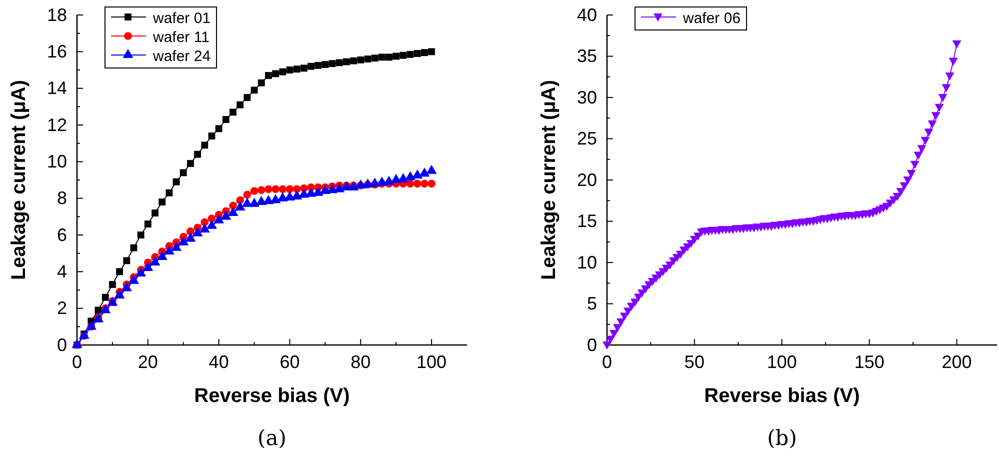 The width and height of the screenshot is (999, 460). I want to click on y-tick-label: 12, so click(56, 124).